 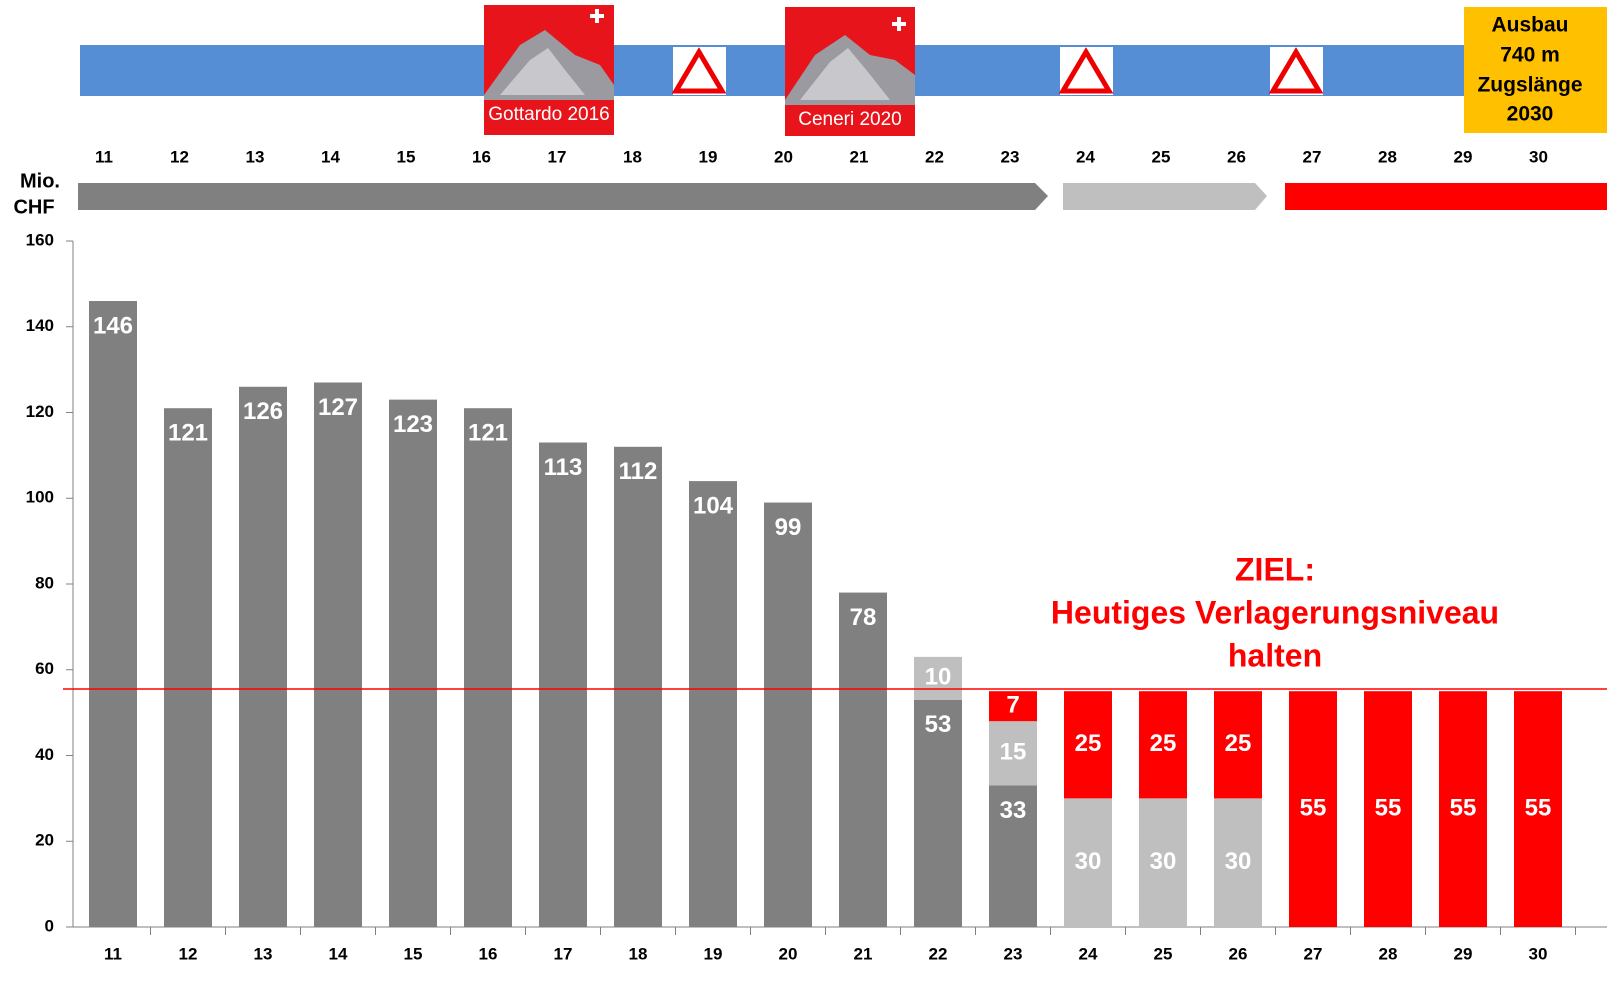 I want to click on x-tick-label: 15, so click(x=413, y=953).